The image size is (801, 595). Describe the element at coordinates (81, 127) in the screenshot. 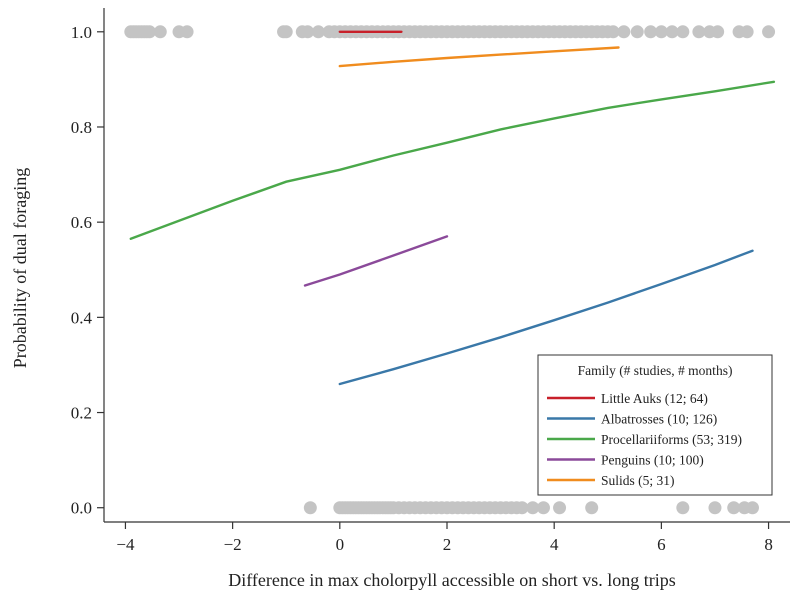

I see `y-tick-label: 0.8` at that location.